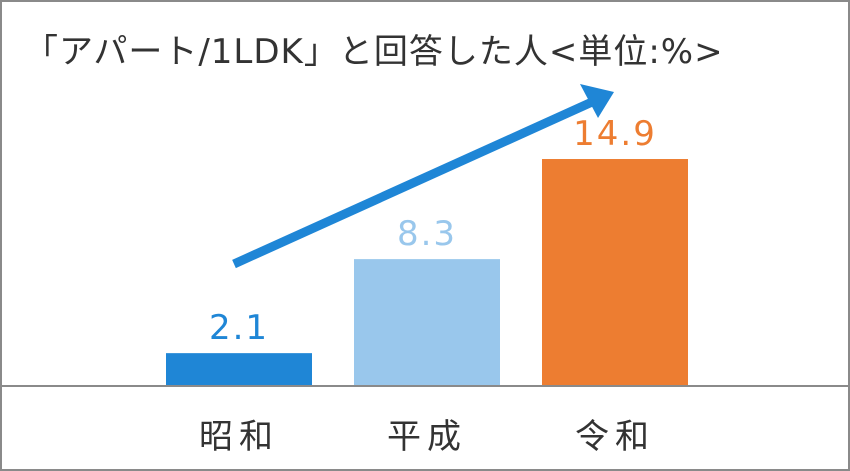 This screenshot has width=850, height=471. I want to click on category-label-1: 平成, so click(427, 437).